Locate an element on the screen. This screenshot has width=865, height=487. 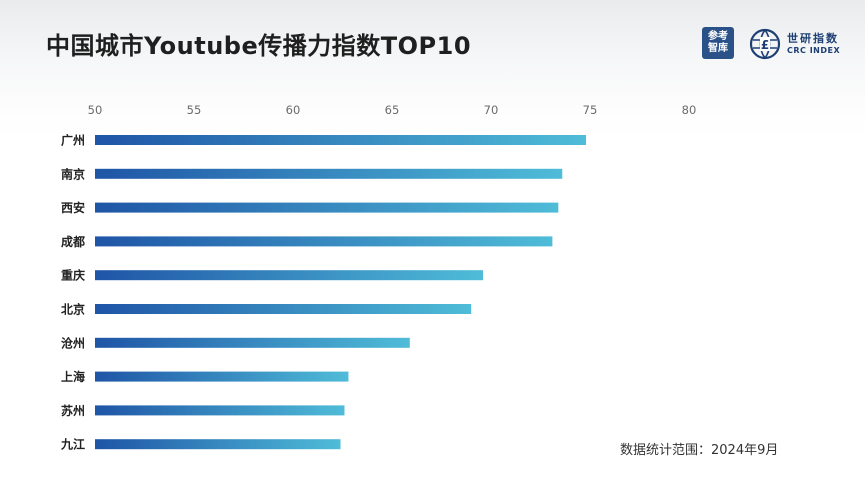
x-tick-label: 55 is located at coordinates (194, 110).